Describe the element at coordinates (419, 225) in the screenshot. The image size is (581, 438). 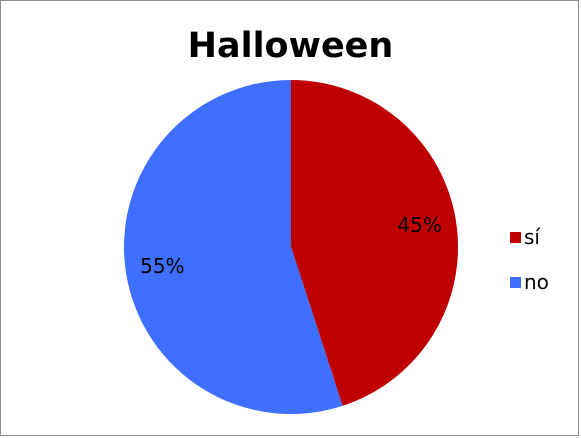
I see `data-label-0: 45%` at that location.